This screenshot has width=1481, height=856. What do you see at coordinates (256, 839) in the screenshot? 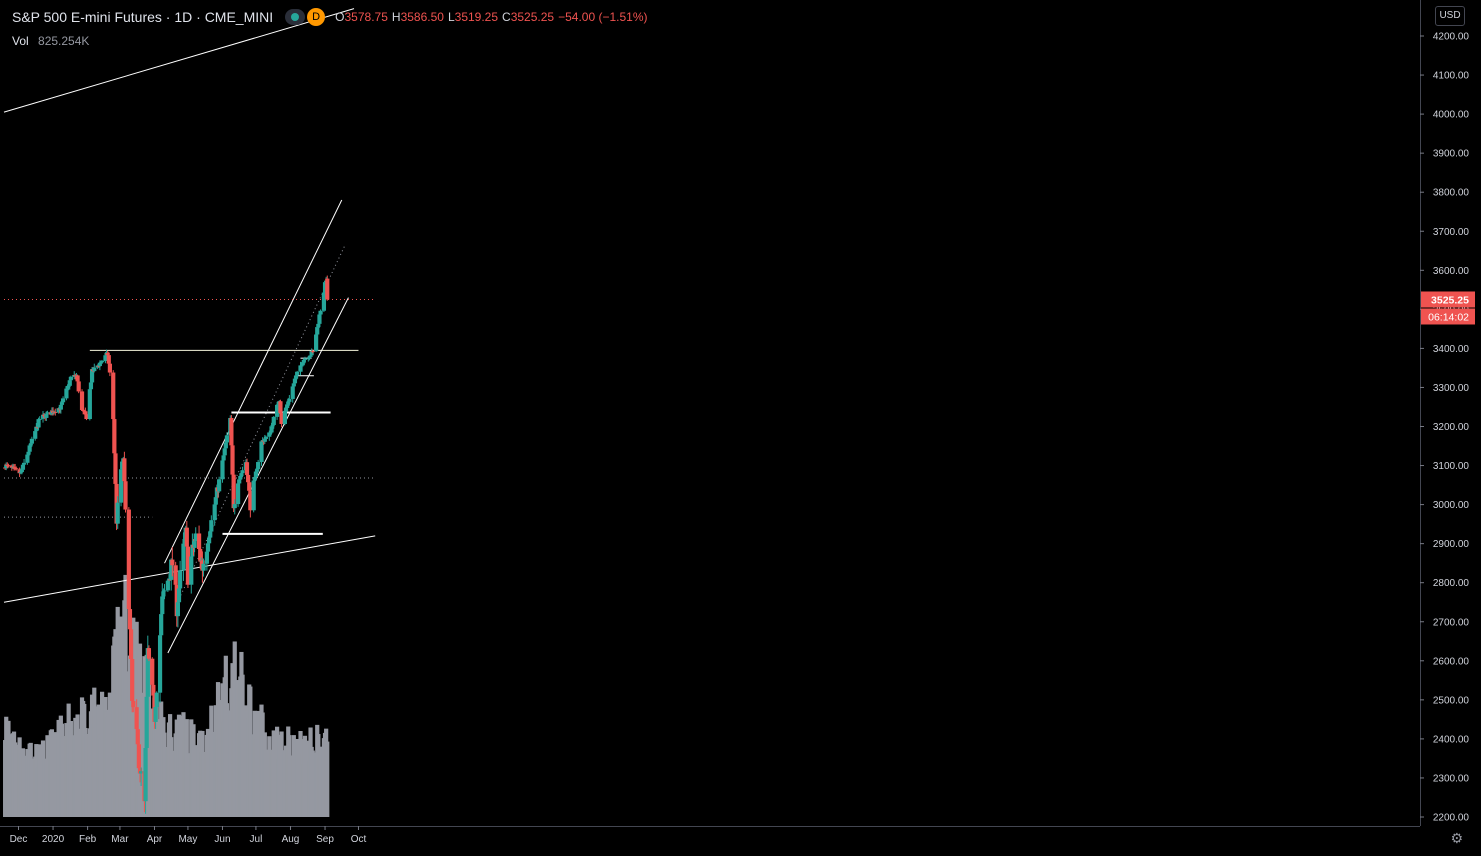
I see `x-tick-label: Jul` at bounding box center [256, 839].